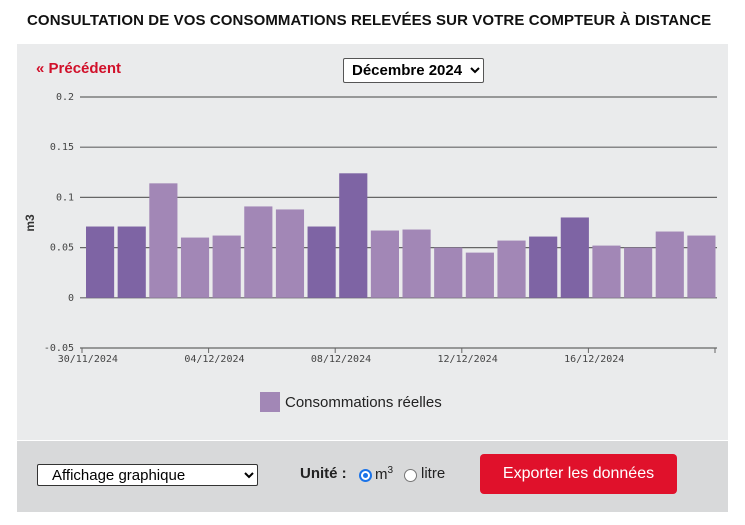 The width and height of the screenshot is (745, 525). What do you see at coordinates (578, 474) in the screenshot?
I see `export-data-button: Exporter les données` at bounding box center [578, 474].